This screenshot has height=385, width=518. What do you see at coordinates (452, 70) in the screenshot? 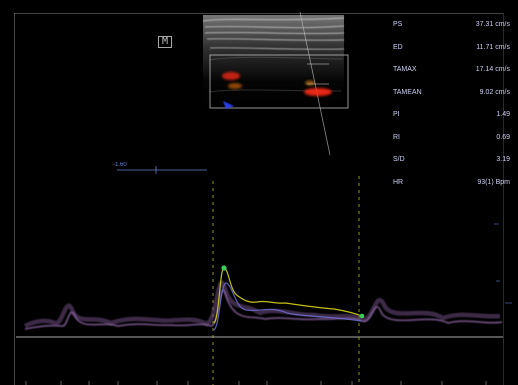
I see `measurement-row-tamax: TAMAX 17.14 cm/s` at bounding box center [452, 70].